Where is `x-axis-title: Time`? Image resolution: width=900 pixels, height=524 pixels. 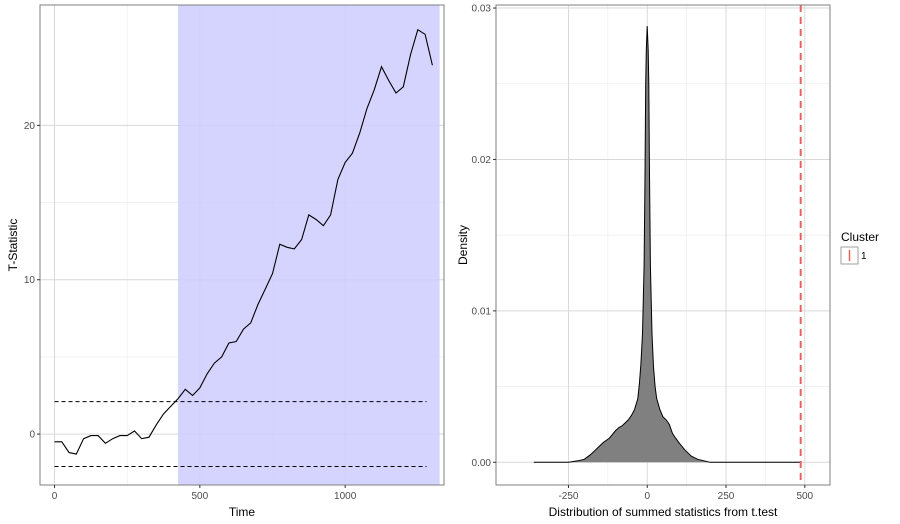 x-axis-title: Time is located at coordinates (242, 512).